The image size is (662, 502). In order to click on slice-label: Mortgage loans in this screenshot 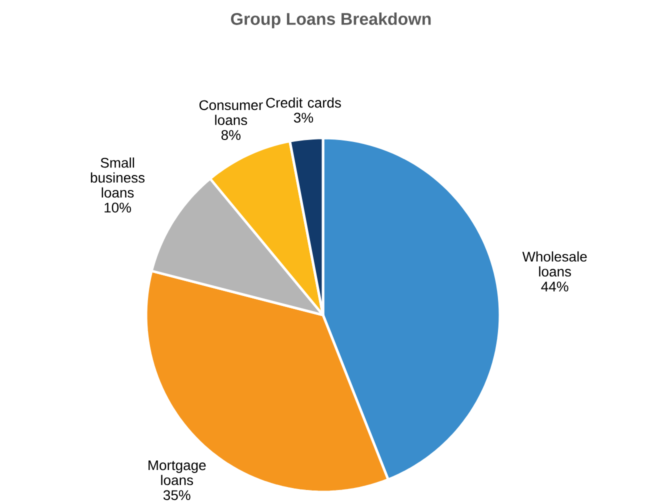, I will do `click(177, 473)`.